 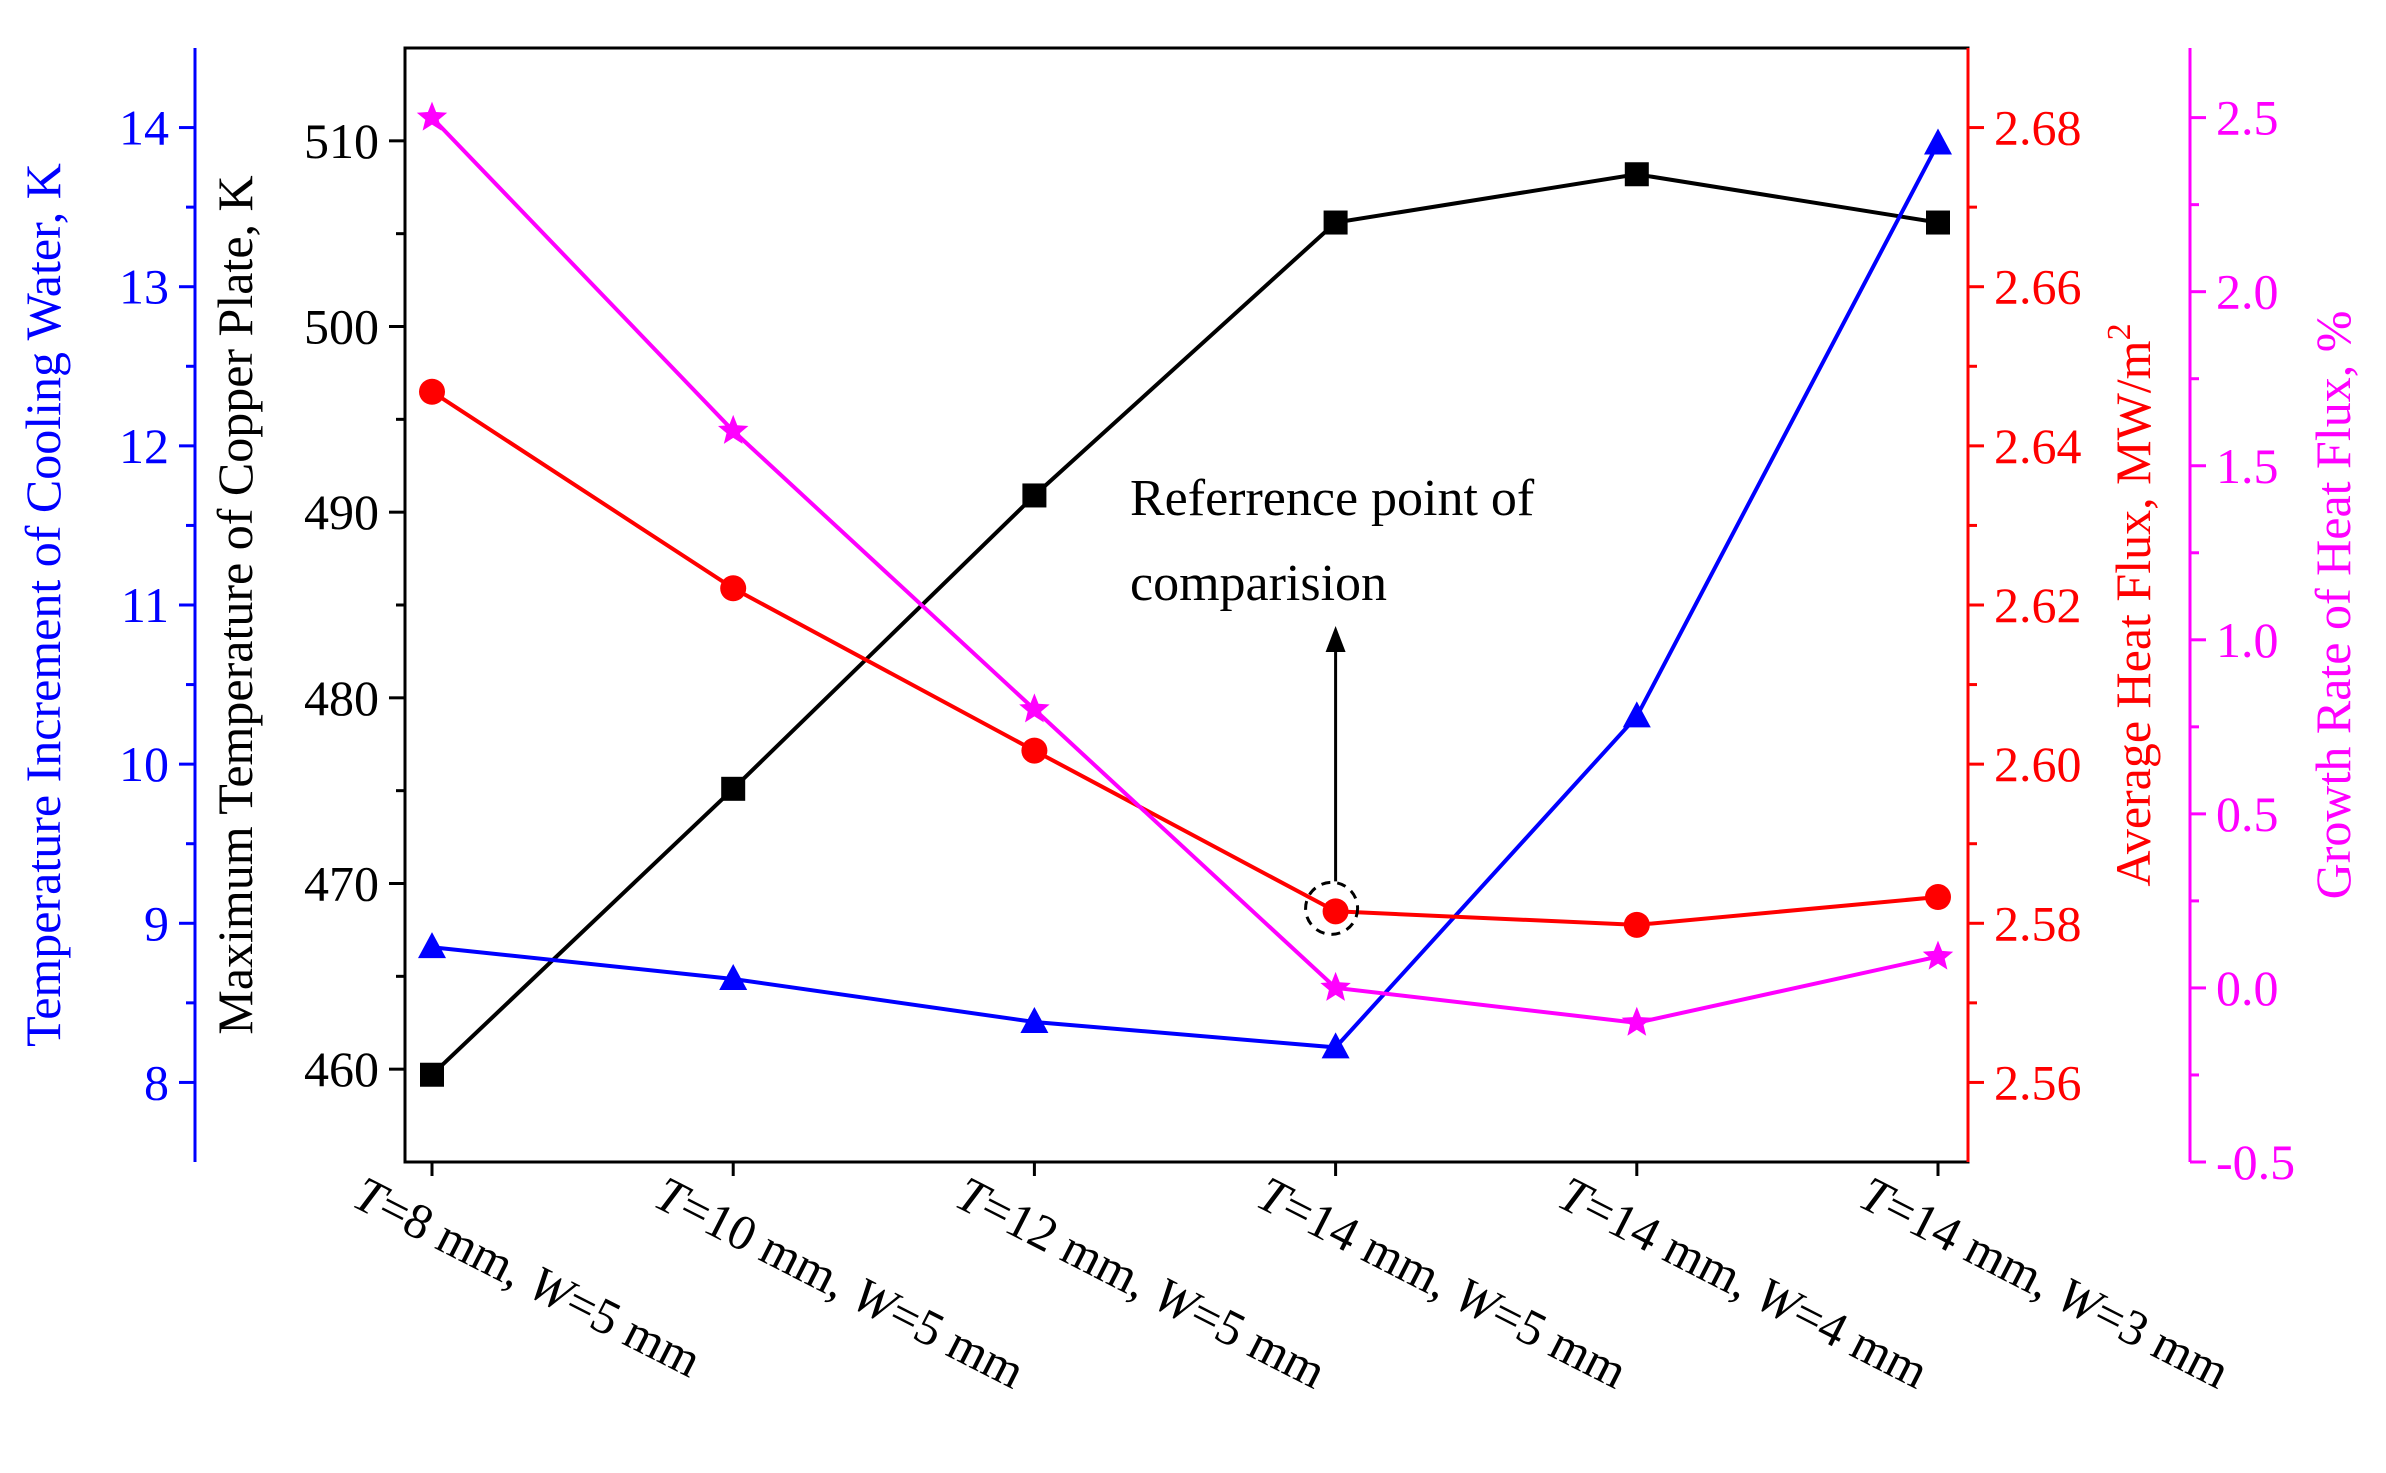 I want to click on blue-tick-label: 13, so click(x=144, y=287).